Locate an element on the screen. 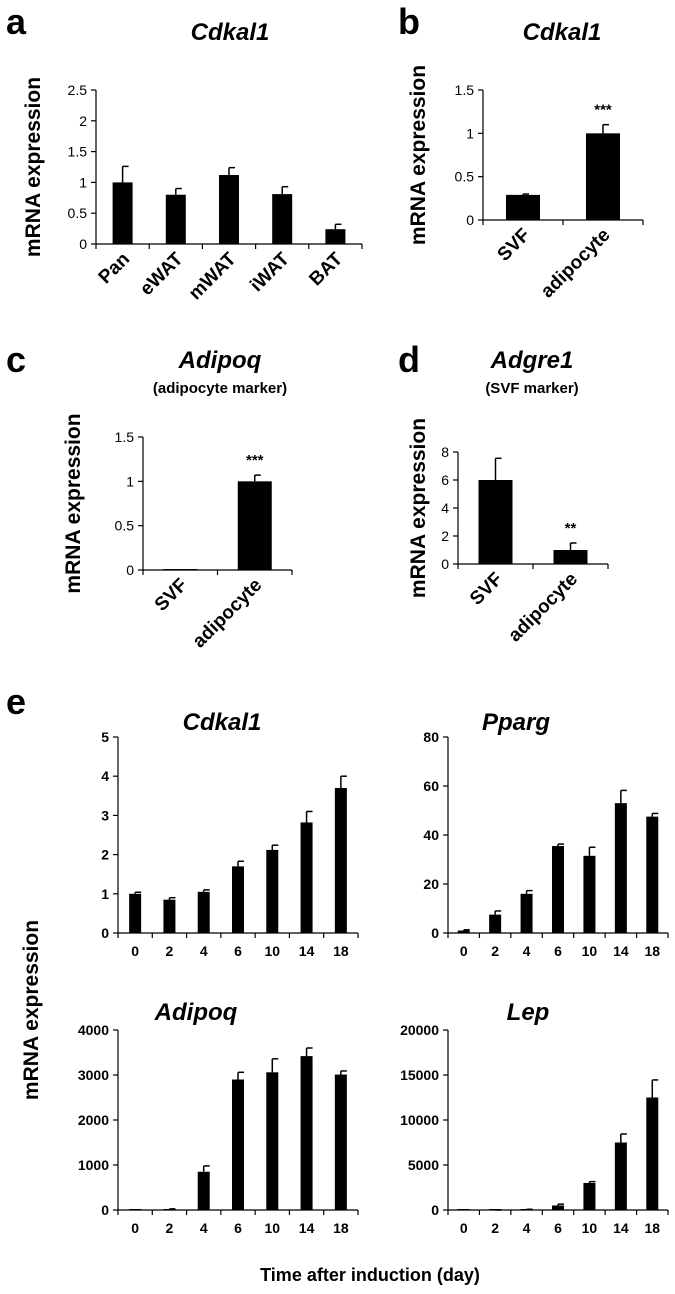  chart-e3-ytick-label: 3000 is located at coordinates (93, 1075).